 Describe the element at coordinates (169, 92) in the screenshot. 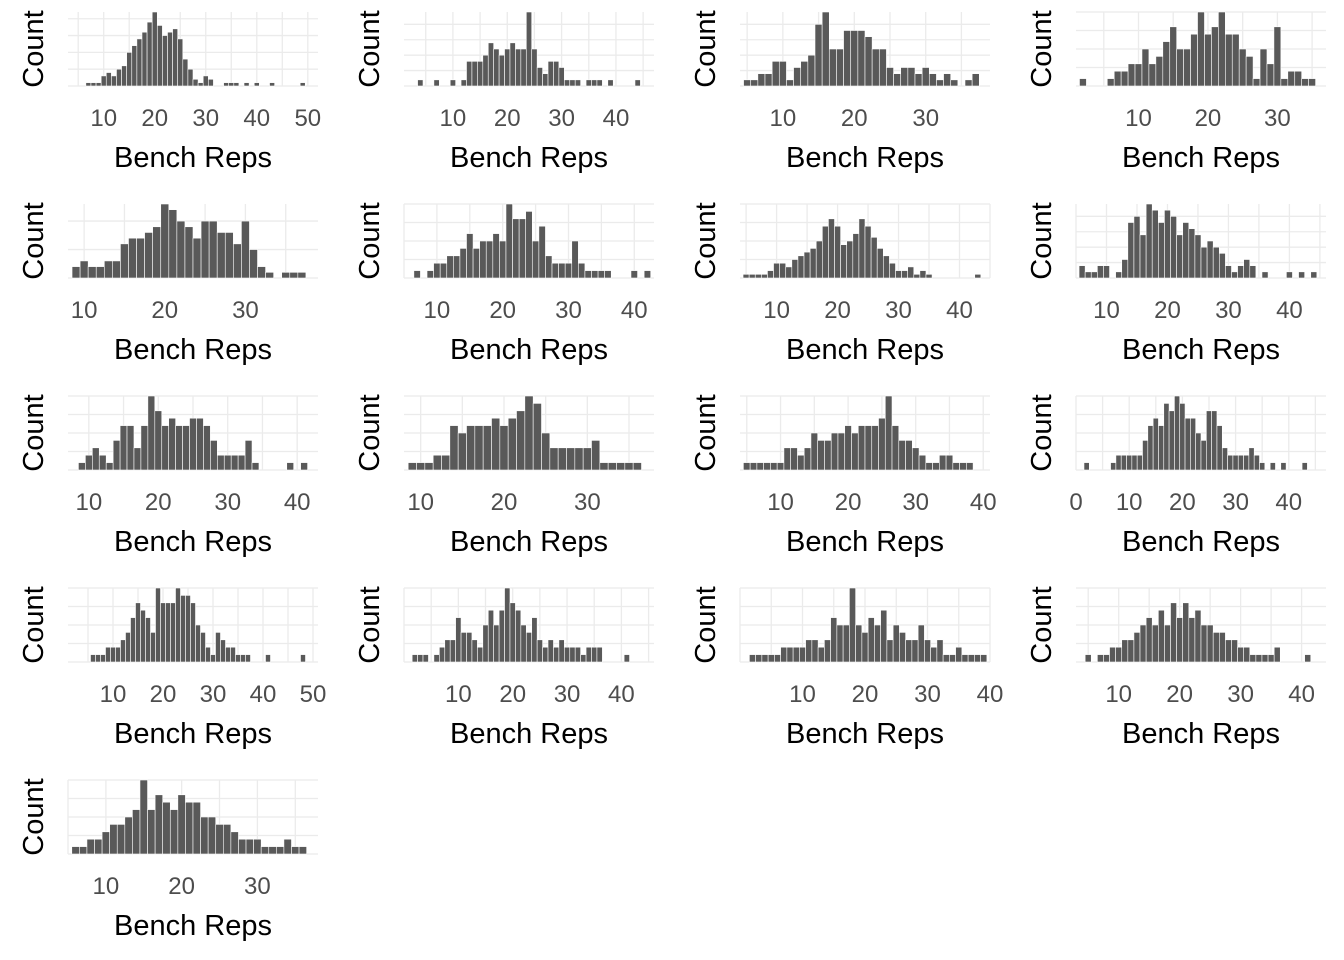

I see `histogram-svg: 10 20 30 40 50 Bench Reps Count` at that location.